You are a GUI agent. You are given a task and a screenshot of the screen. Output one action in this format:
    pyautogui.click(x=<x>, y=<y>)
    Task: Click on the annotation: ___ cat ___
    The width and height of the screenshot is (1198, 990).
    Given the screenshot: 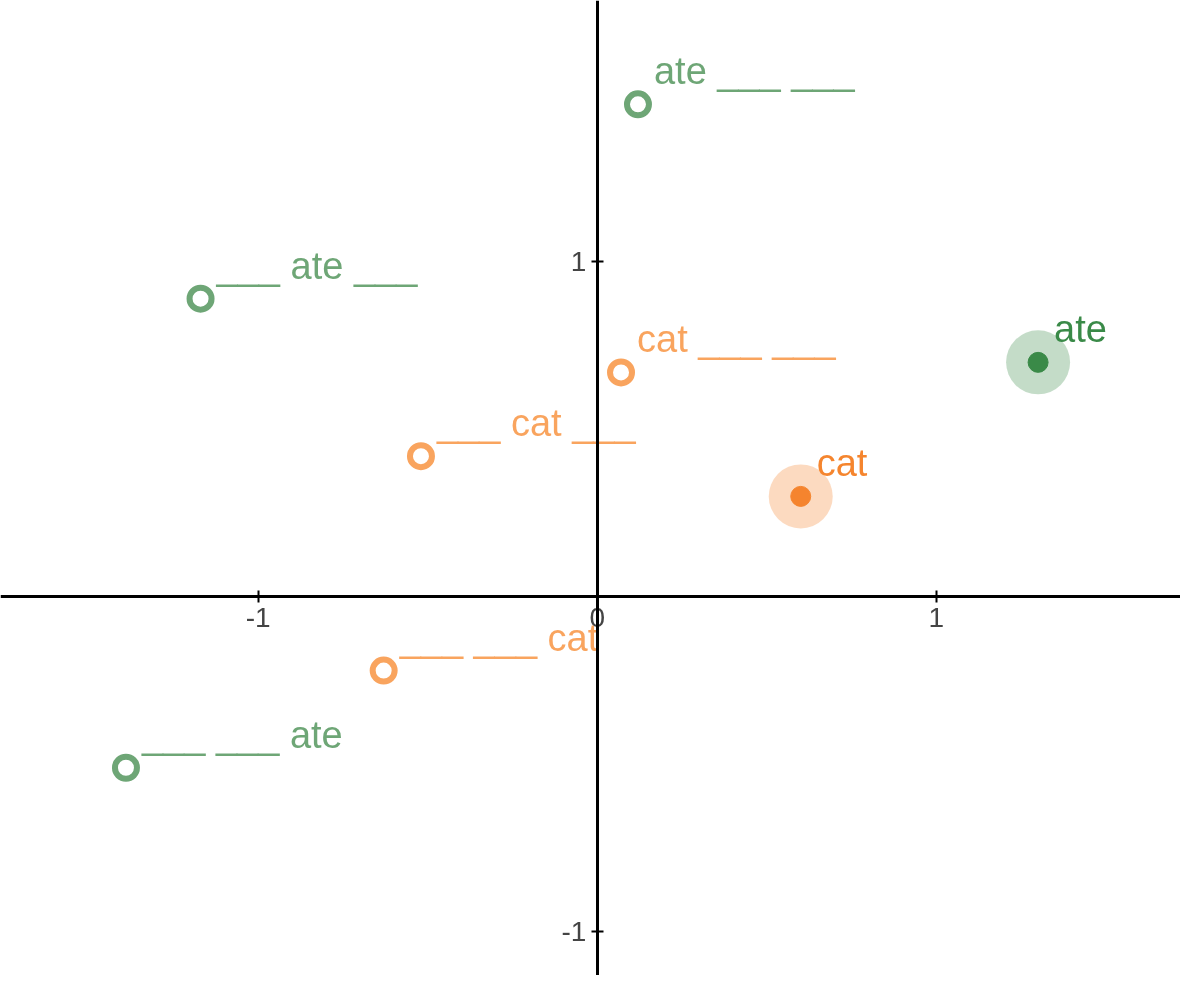 What is the action you would take?
    pyautogui.click(x=536, y=423)
    